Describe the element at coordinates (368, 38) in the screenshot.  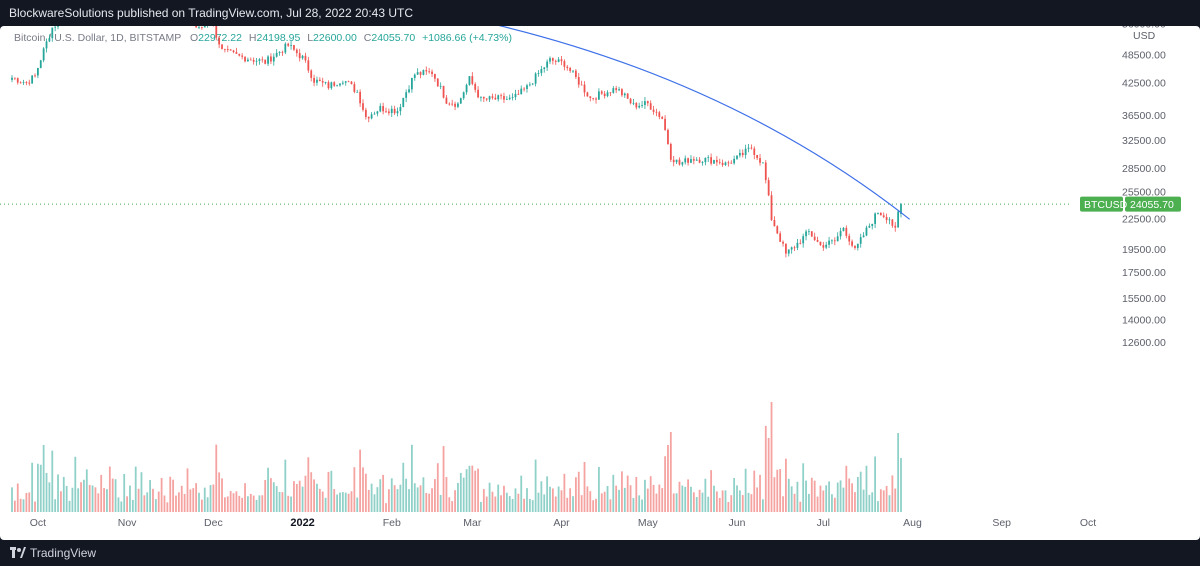
I see `legend-close-label: C` at that location.